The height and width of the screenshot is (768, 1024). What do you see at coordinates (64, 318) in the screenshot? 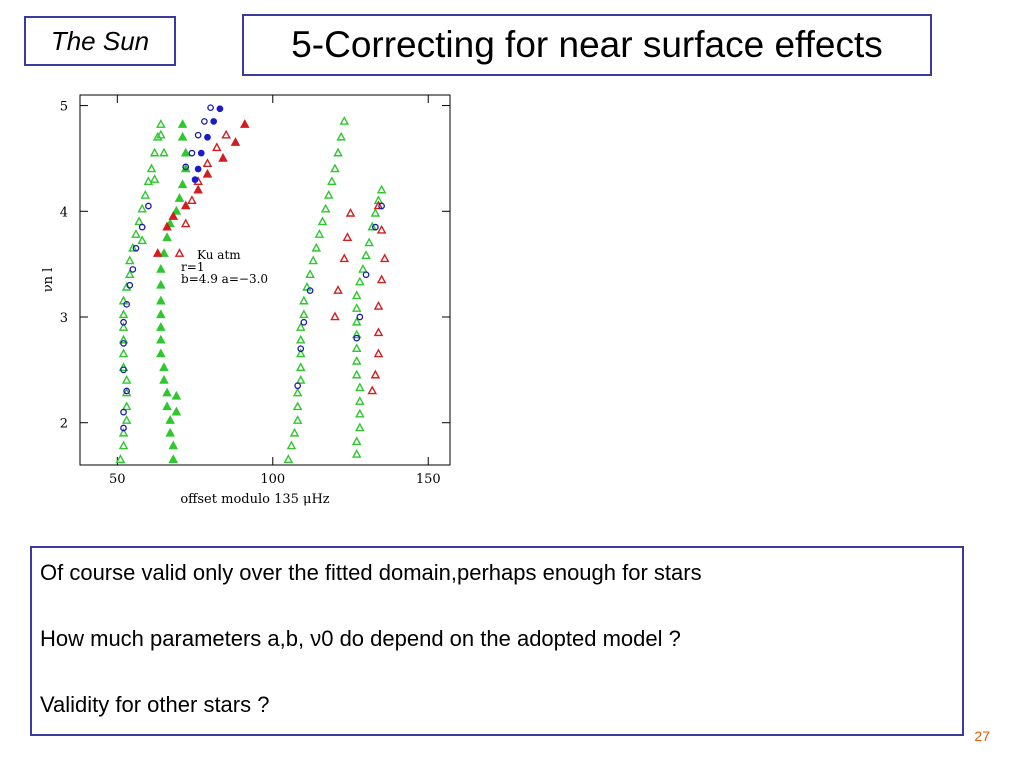
I see `y-tick-label: 3` at bounding box center [64, 318].